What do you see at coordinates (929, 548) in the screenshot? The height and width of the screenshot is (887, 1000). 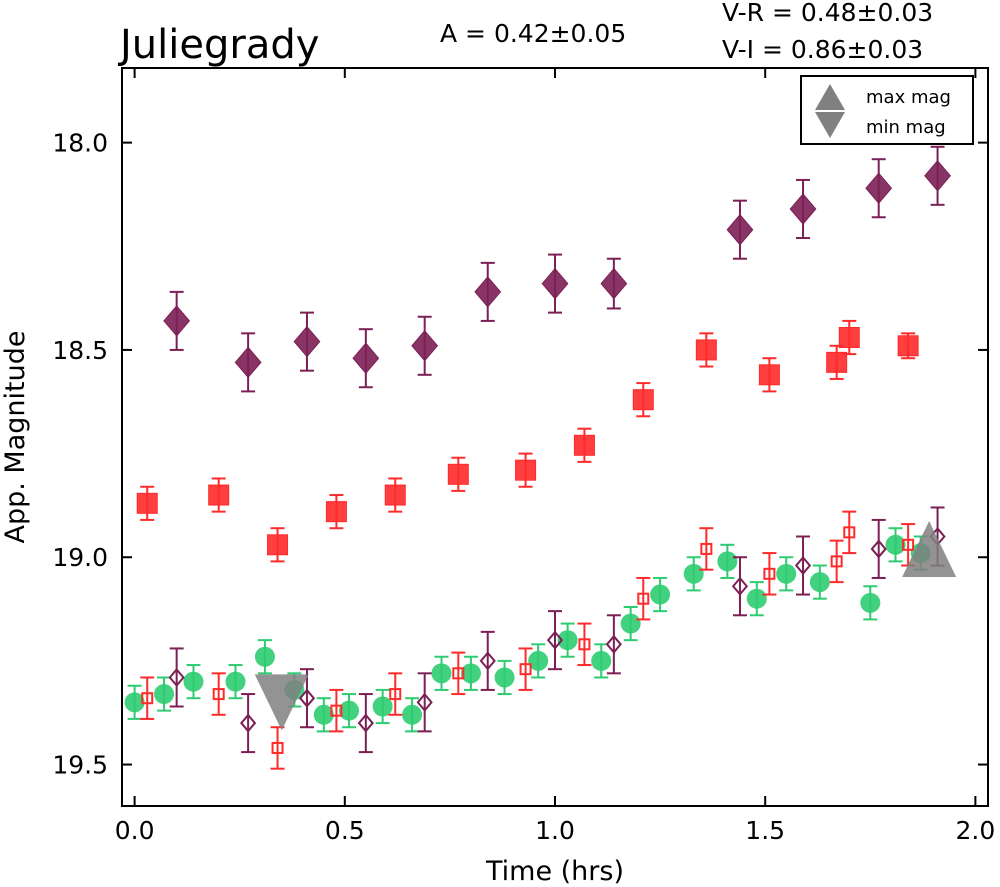 I see `max-mag-triangle-up-icon` at bounding box center [929, 548].